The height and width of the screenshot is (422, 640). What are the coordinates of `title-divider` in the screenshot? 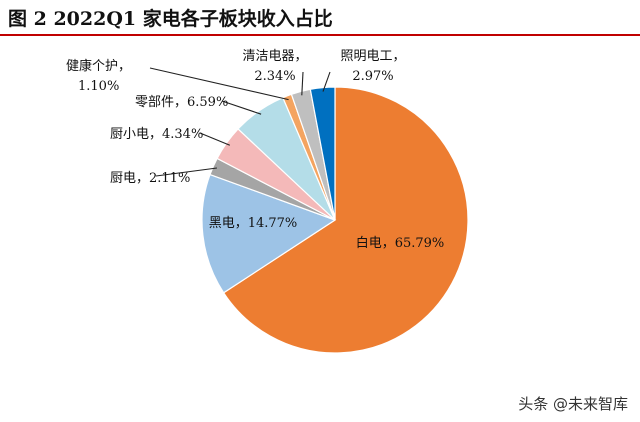 It's located at (320, 35).